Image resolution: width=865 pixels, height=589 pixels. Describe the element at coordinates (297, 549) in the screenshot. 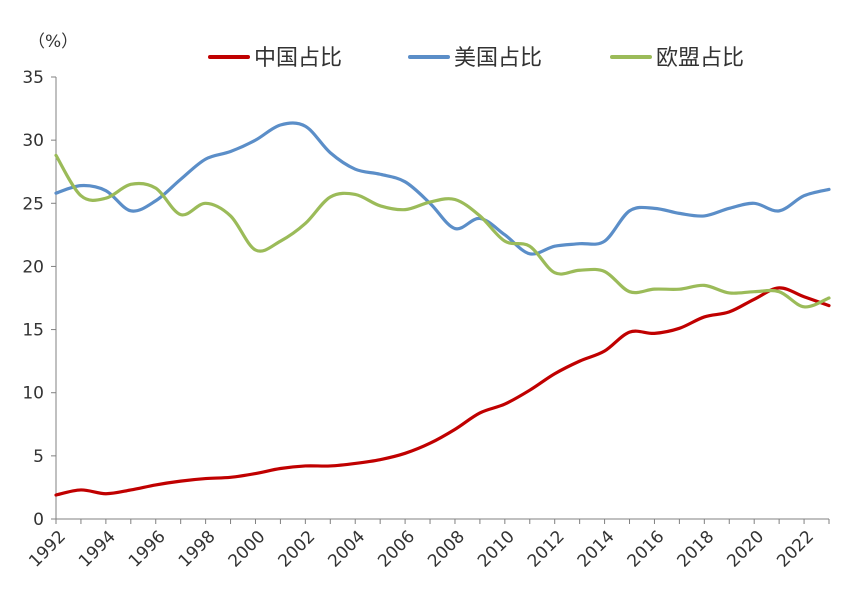

I see `x-tick-label: 2002` at that location.